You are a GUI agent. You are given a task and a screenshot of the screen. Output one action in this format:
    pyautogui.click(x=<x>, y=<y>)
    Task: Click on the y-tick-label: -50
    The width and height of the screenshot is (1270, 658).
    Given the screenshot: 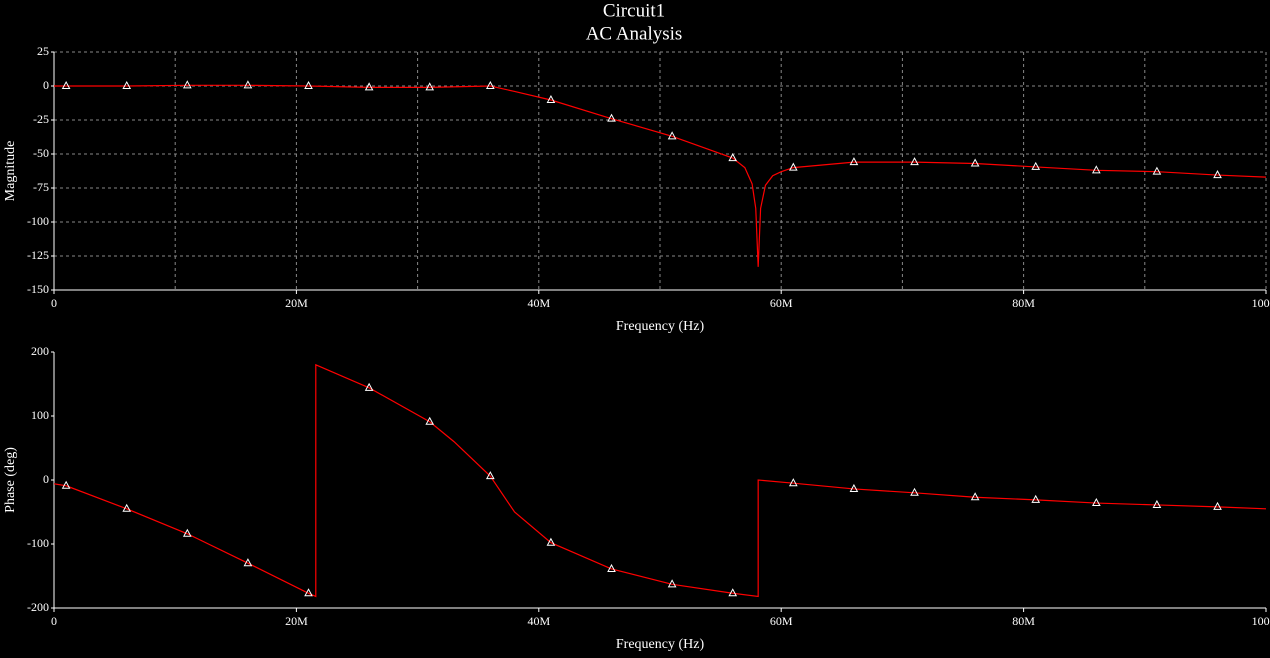 What is the action you would take?
    pyautogui.click(x=41, y=153)
    